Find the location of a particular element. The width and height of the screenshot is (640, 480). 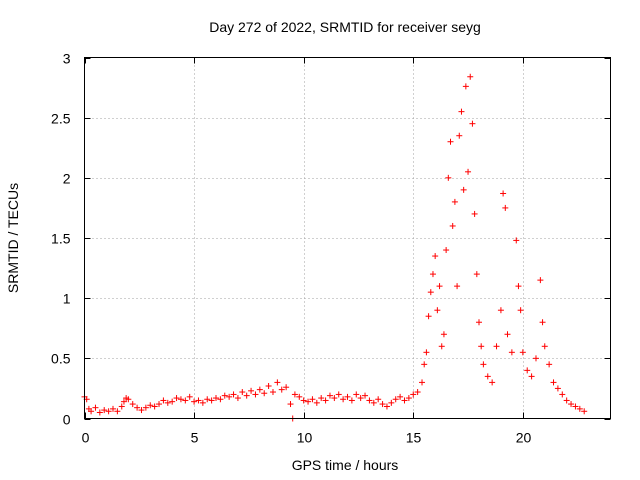

x-tick-label: 5 is located at coordinates (195, 438).